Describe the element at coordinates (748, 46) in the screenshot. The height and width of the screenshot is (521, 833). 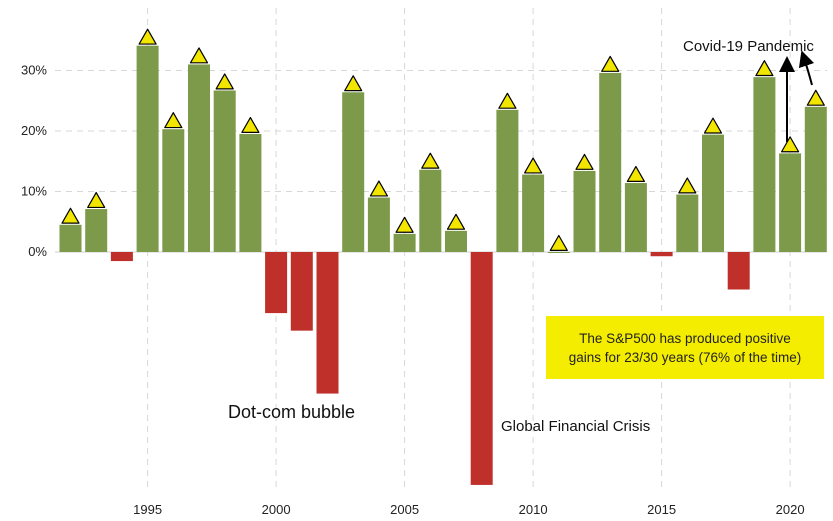
I see `annotation-covid-19-pandemic: Covid-19 Pandemic` at that location.